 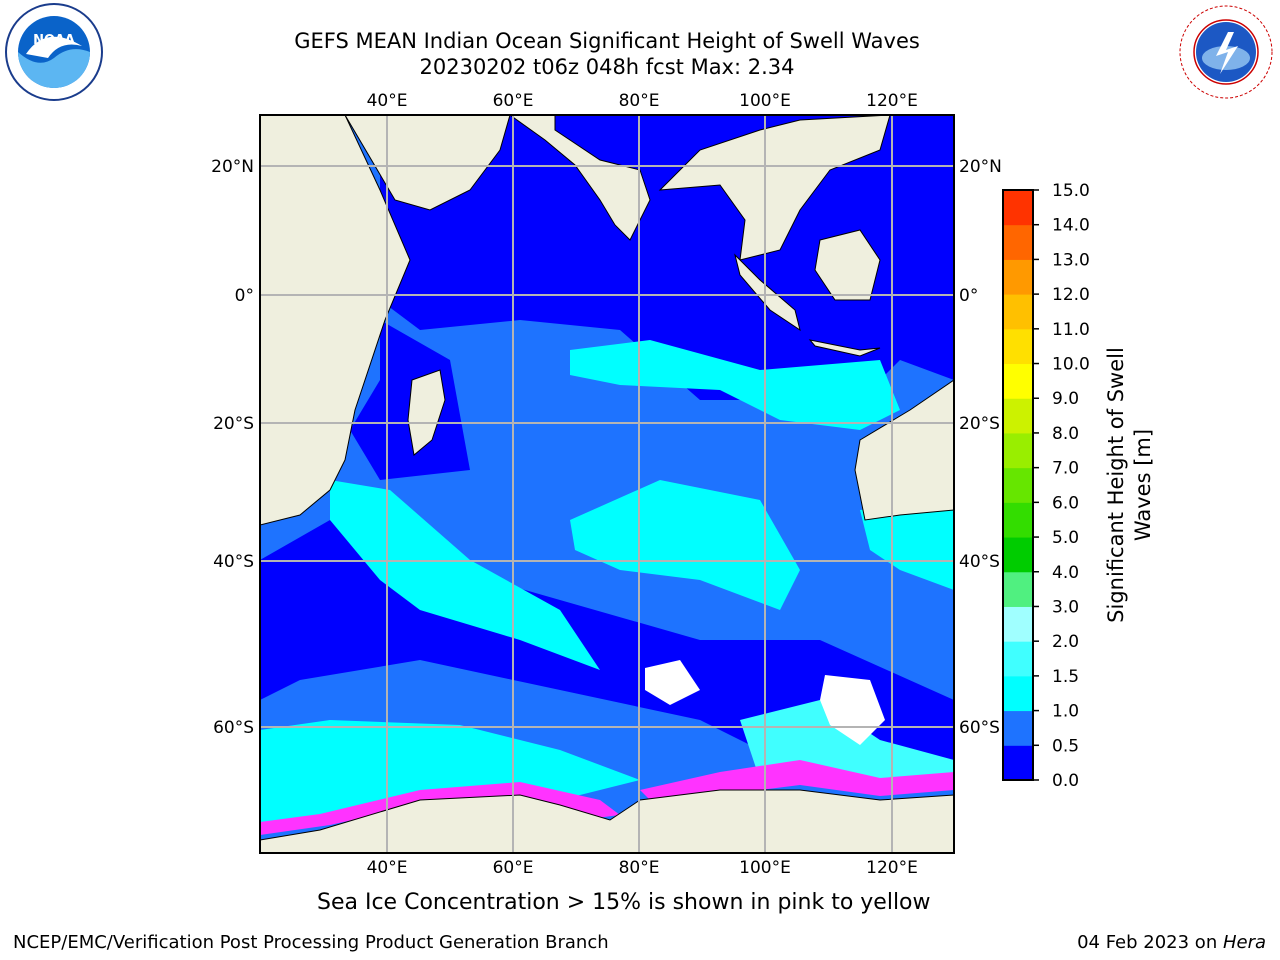 I want to click on lat-labels-left: 20°N 0° 20°S 40°S 60°S, so click(x=232, y=447).